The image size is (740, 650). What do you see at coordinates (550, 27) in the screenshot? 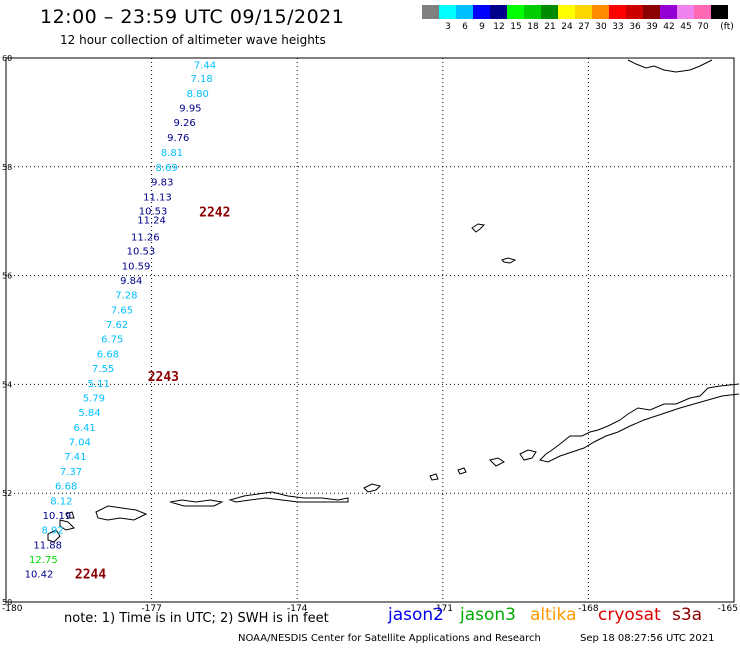
I see `colorbar-label: 21` at bounding box center [550, 27].